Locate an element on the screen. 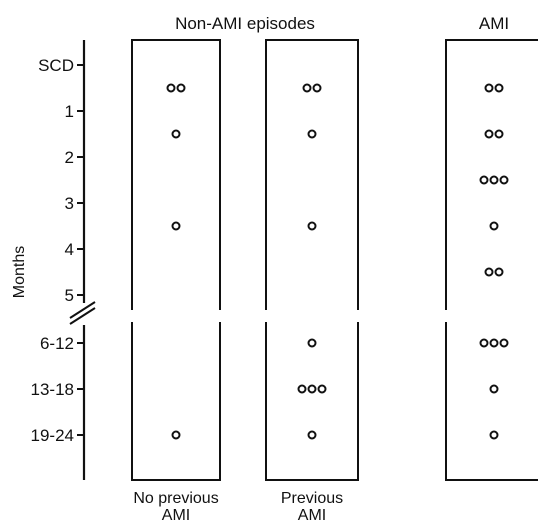 Image resolution: width=538 pixels, height=527 pixels. panel-frame-upper-ami is located at coordinates (491, 174).